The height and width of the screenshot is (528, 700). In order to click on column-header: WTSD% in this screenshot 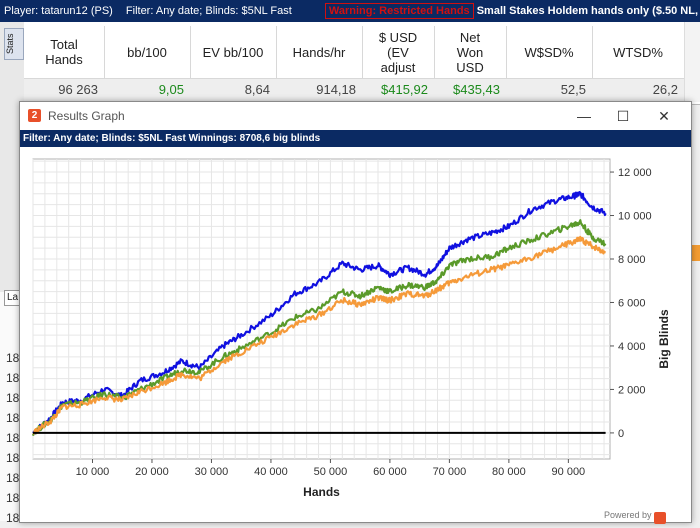, I will do `click(638, 52)`.